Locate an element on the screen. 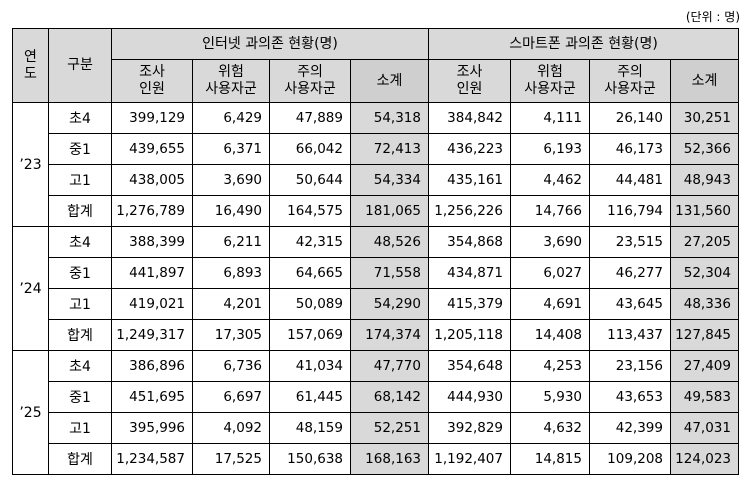 Image resolution: width=754 pixels, height=492 pixels. value-cell: 451,695 is located at coordinates (152, 397).